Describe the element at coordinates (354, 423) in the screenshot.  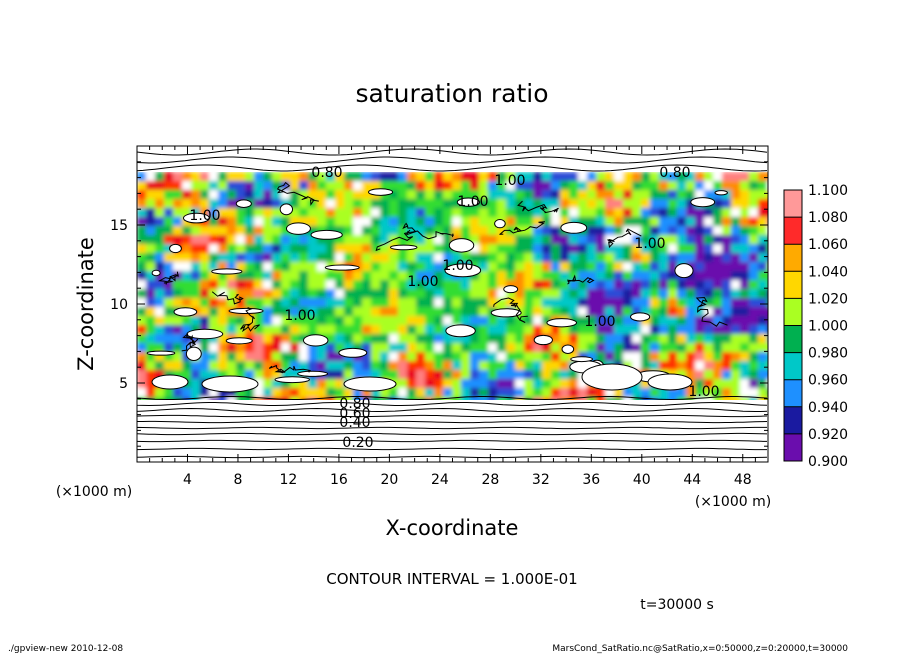
I see `contour-label: 0.40` at that location.